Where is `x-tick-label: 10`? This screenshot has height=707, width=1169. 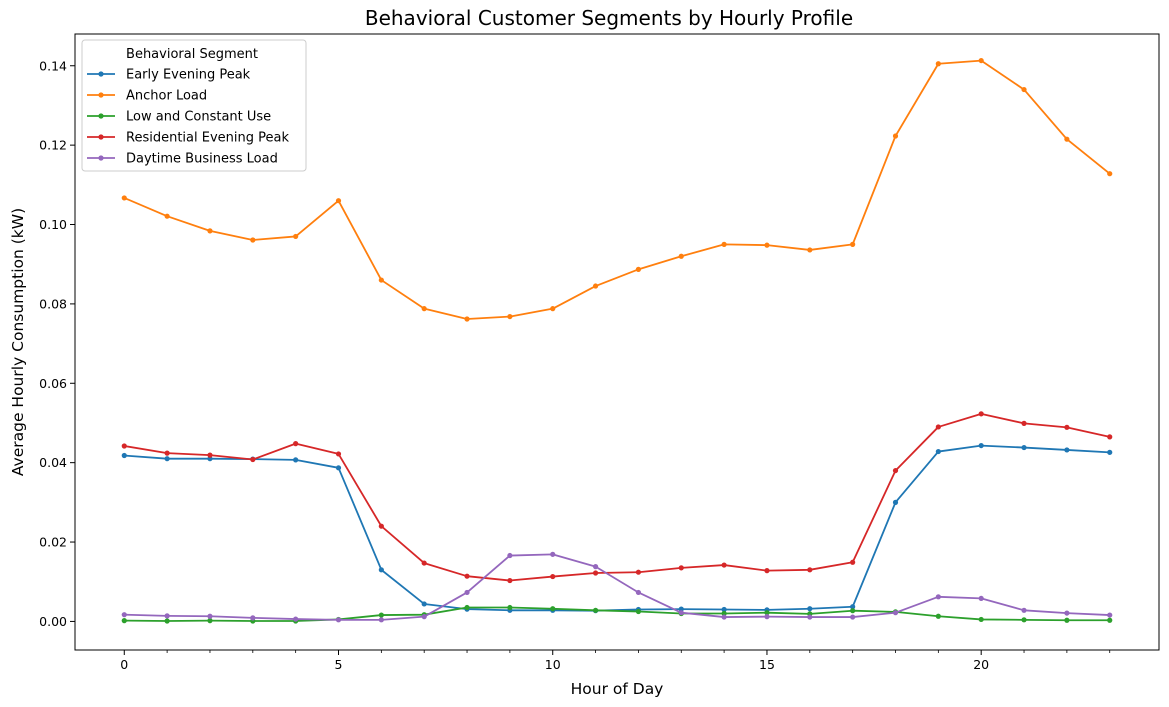 x-tick-label: 10 is located at coordinates (553, 664).